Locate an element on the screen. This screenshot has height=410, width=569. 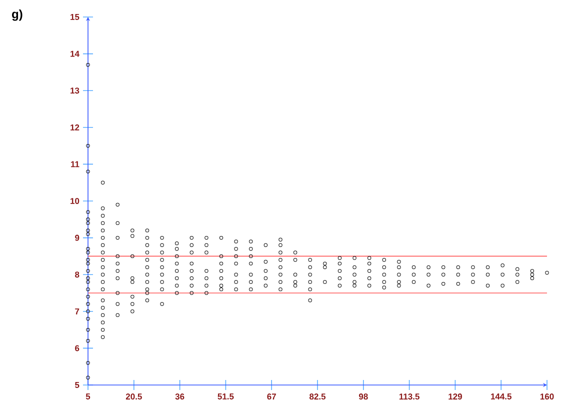
y-tick-label: 13 is located at coordinates (75, 91).